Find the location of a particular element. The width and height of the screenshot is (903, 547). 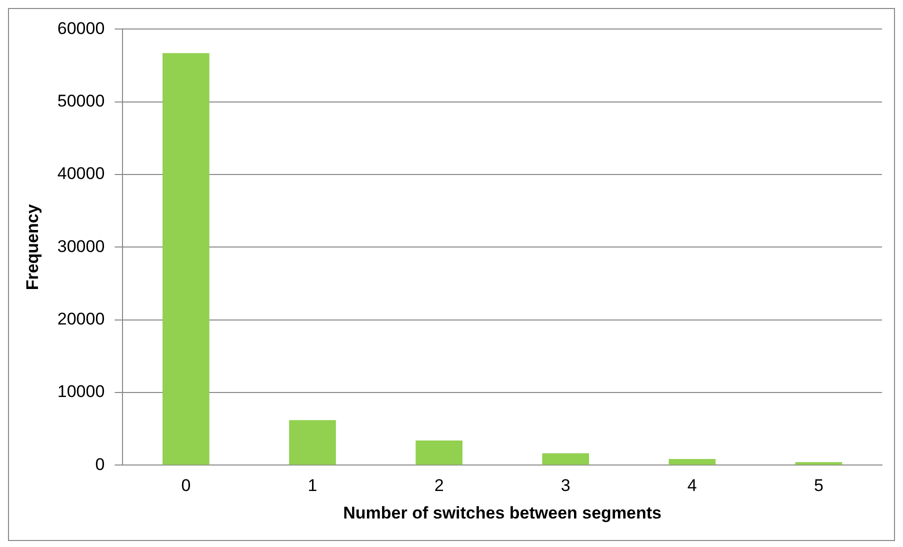

y-tick-label: 0 is located at coordinates (100, 464).